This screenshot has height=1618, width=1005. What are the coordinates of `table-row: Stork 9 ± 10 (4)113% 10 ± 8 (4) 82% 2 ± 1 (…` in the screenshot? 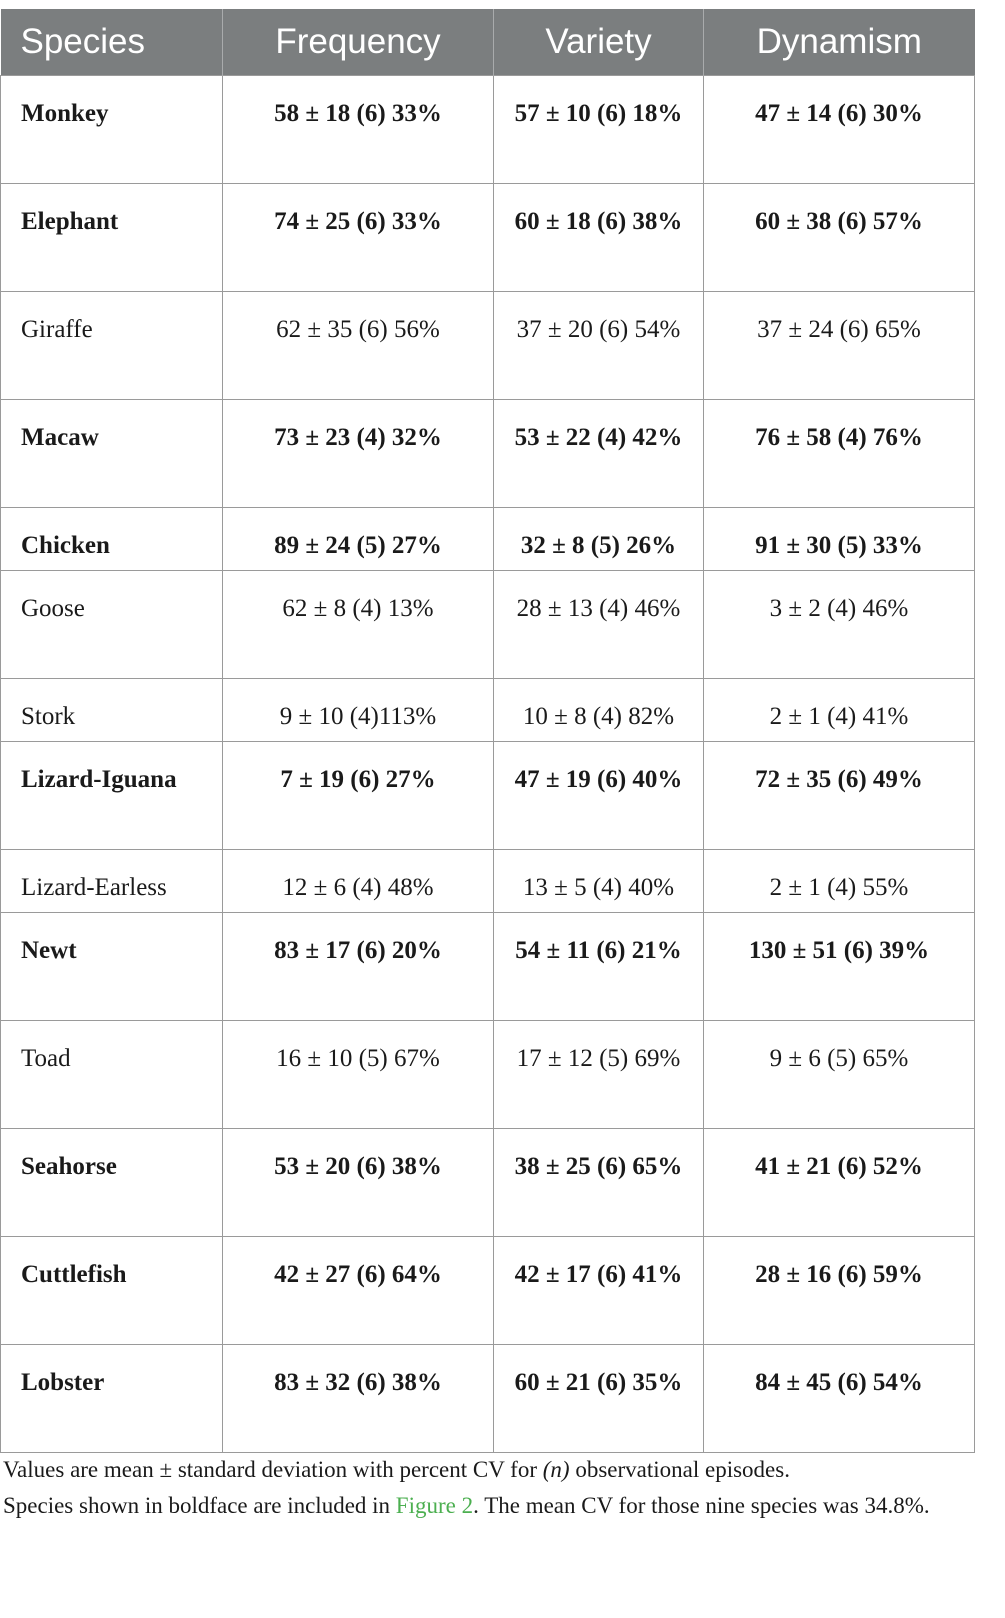 It's located at (487, 709).